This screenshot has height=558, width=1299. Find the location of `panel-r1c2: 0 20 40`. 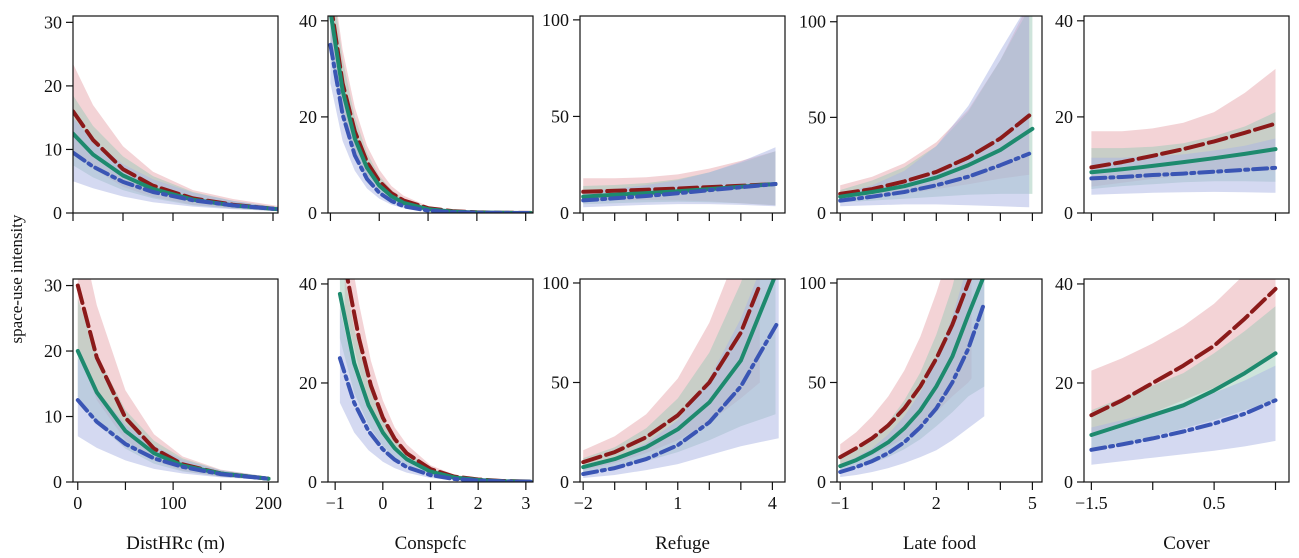

panel-r1c2: 0 20 40 is located at coordinates (416, 117).